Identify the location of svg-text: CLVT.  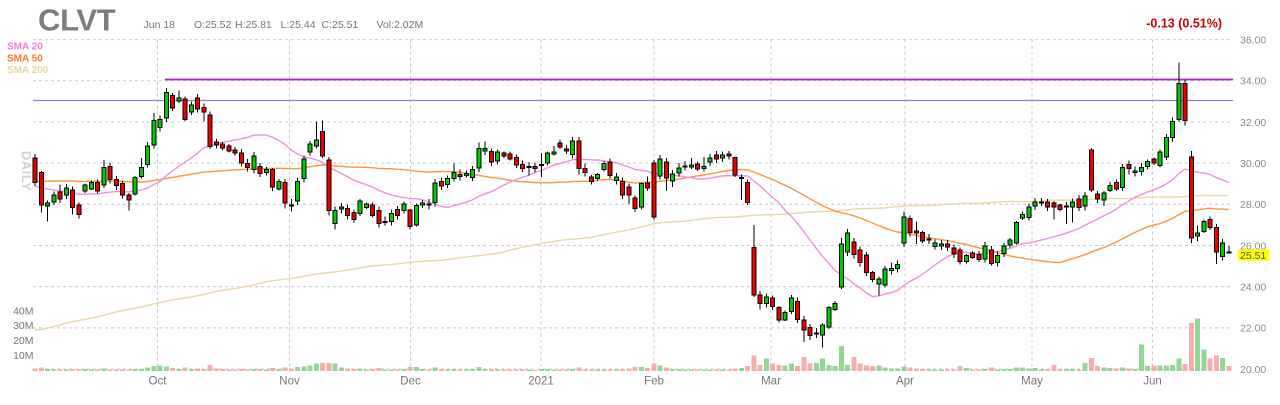
(77, 20).